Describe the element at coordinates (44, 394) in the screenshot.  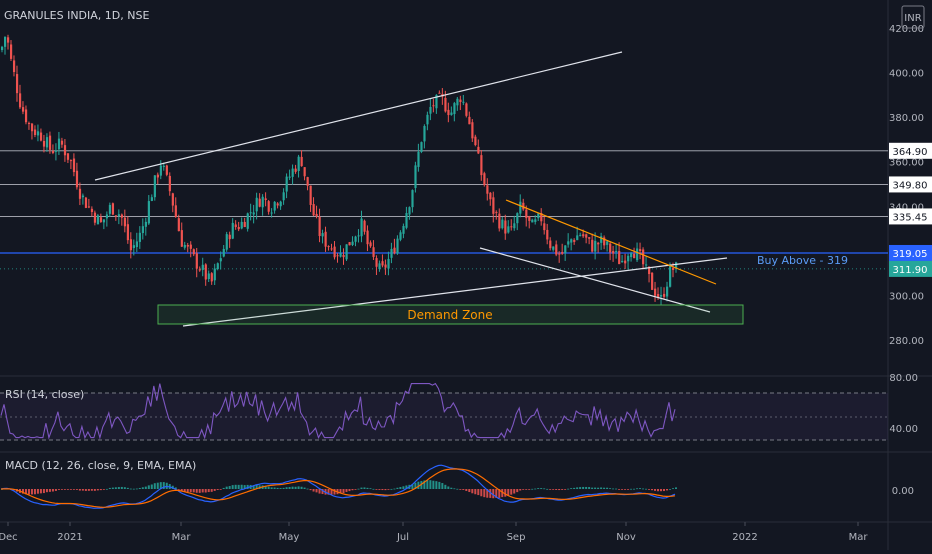
I see `rsi-title: RSI (14, close)` at that location.